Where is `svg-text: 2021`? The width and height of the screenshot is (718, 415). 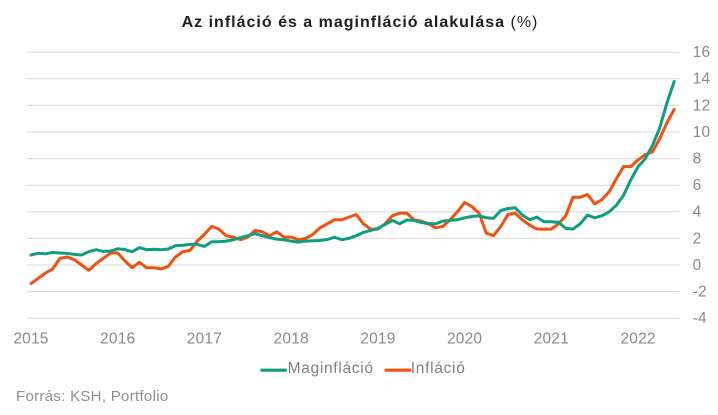
svg-text: 2021 is located at coordinates (551, 339).